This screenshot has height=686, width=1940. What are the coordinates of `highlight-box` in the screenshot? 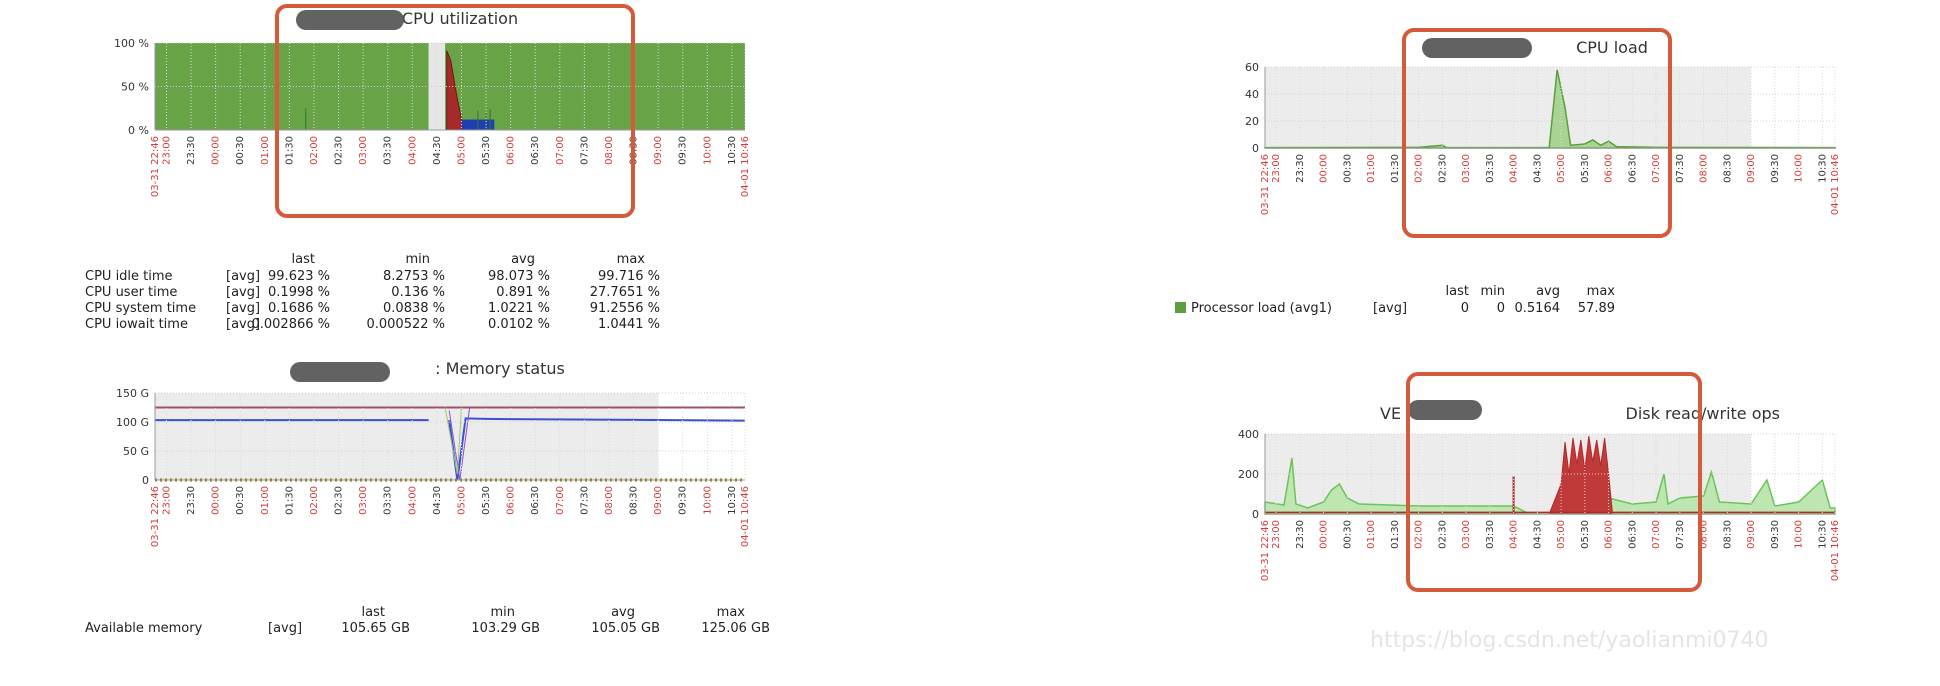 It's located at (1554, 482).